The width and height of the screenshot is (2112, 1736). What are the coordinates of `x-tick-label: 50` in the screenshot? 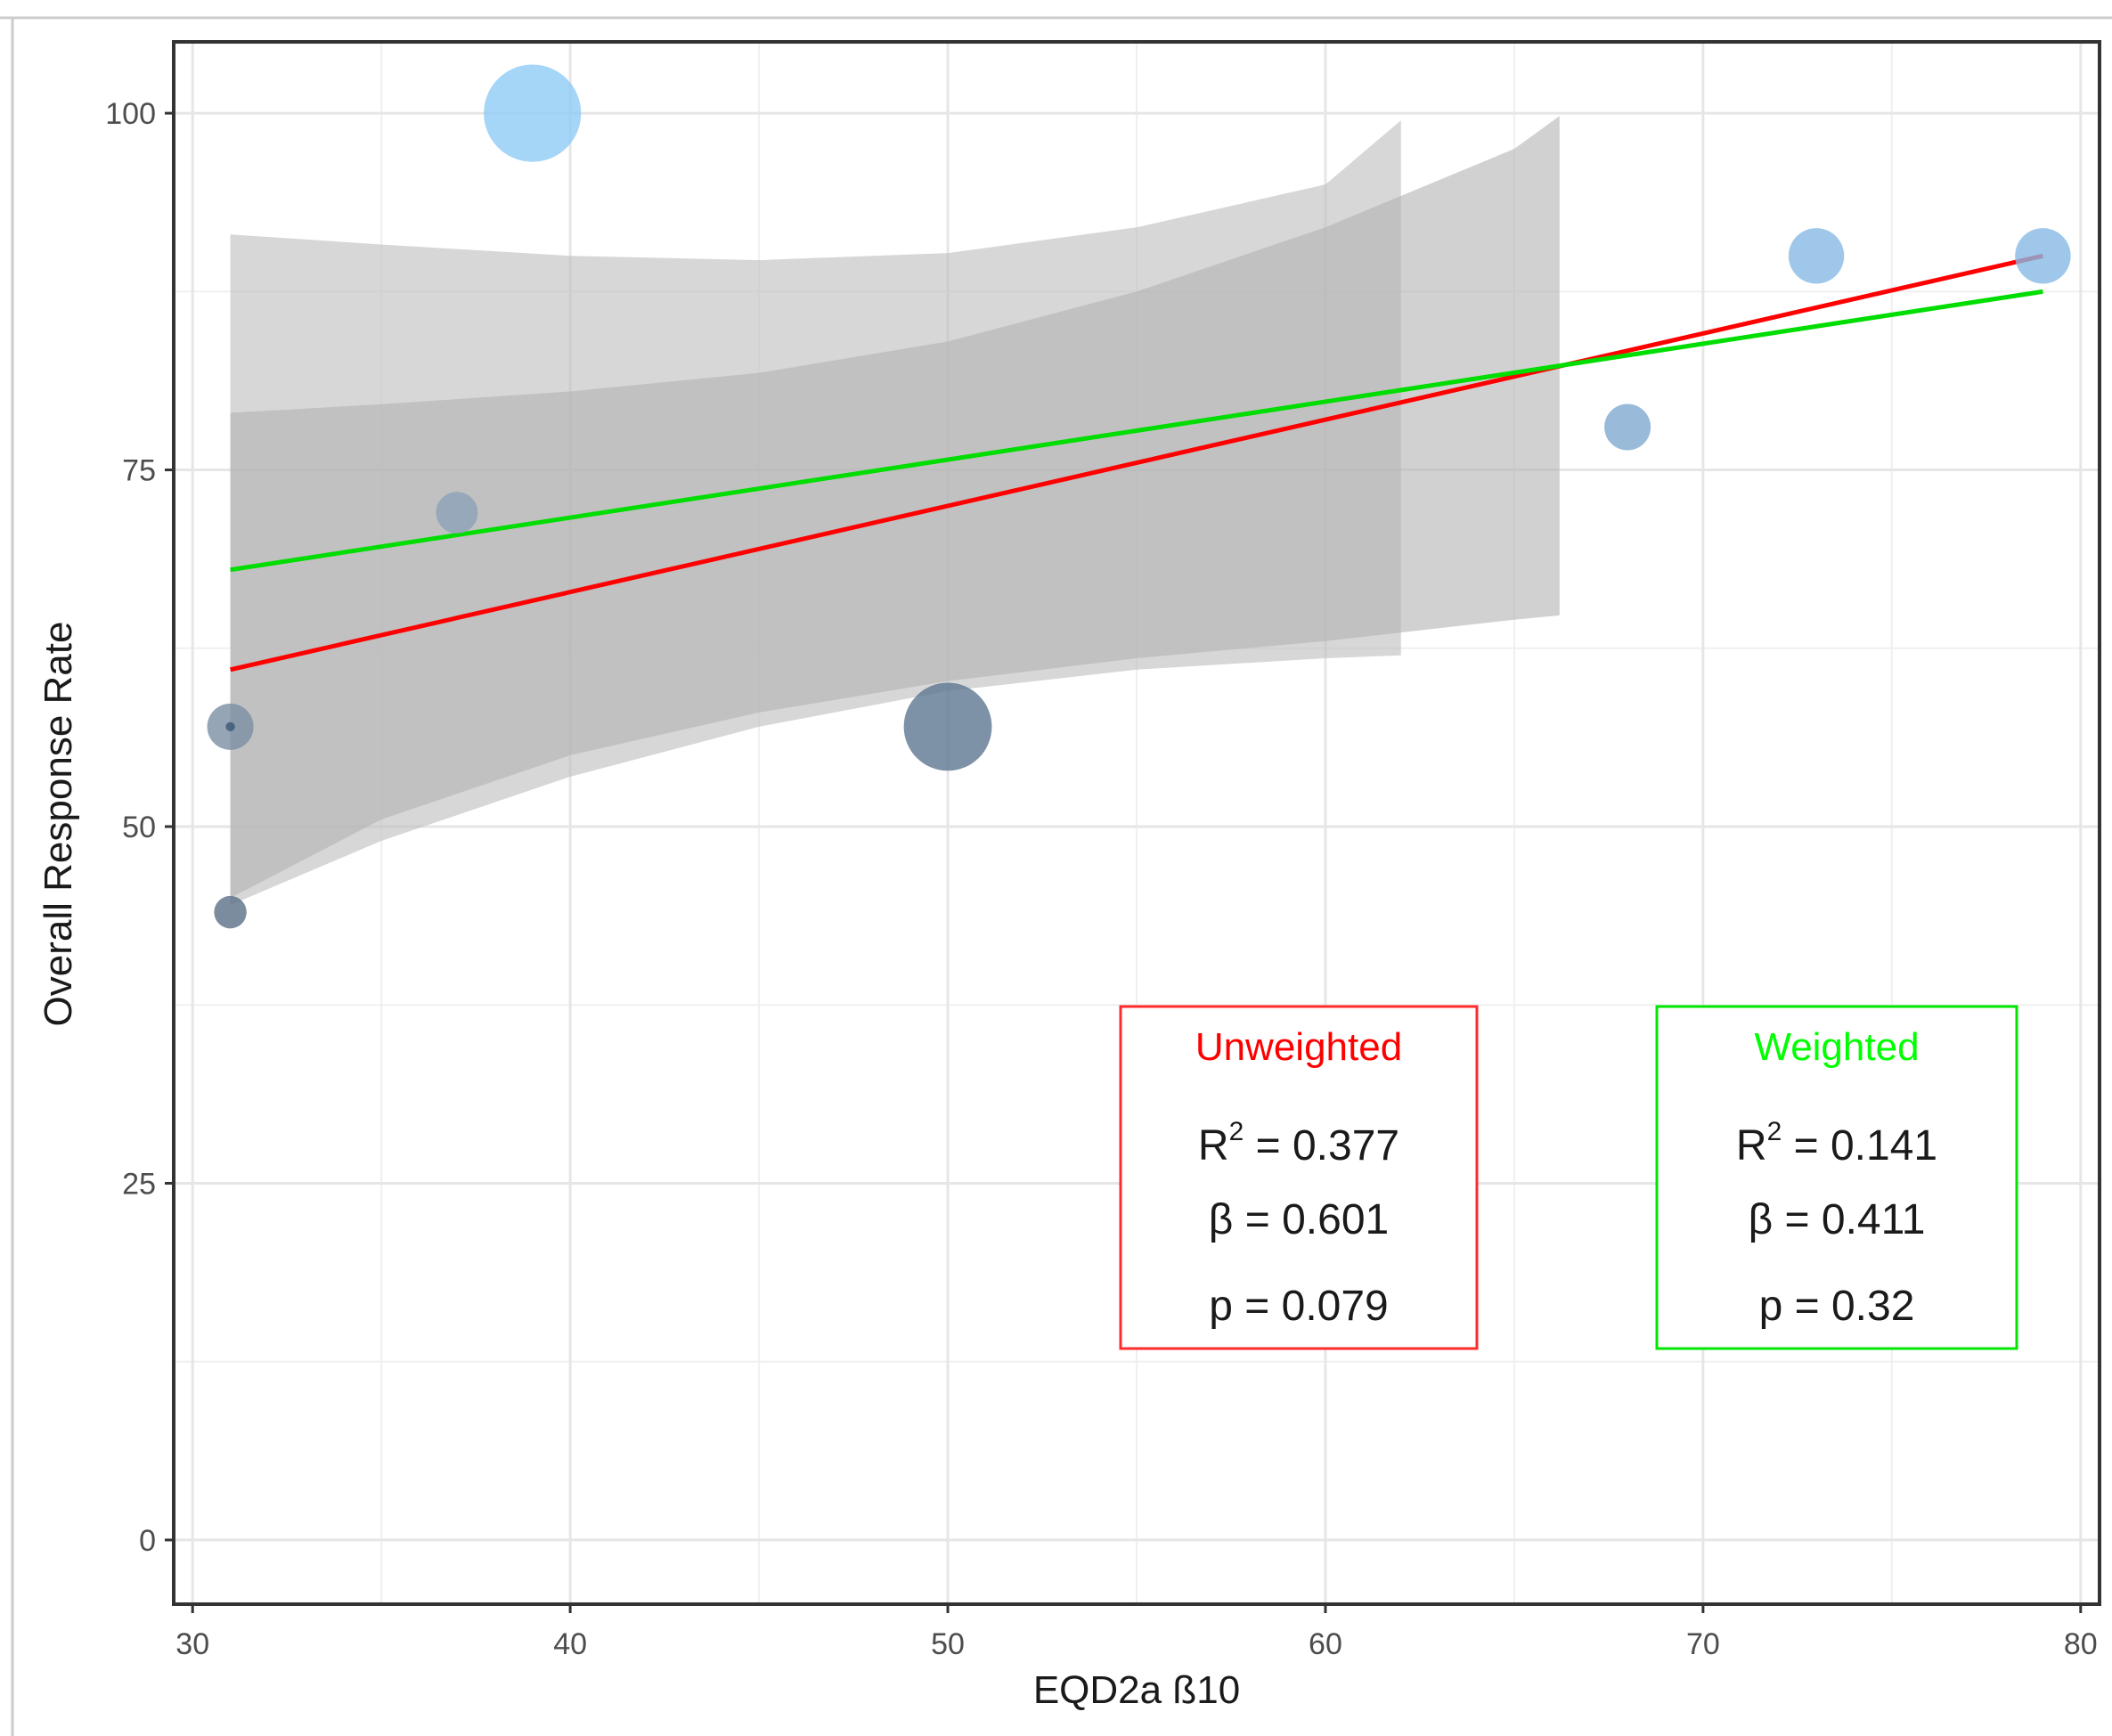 It's located at (948, 1644).